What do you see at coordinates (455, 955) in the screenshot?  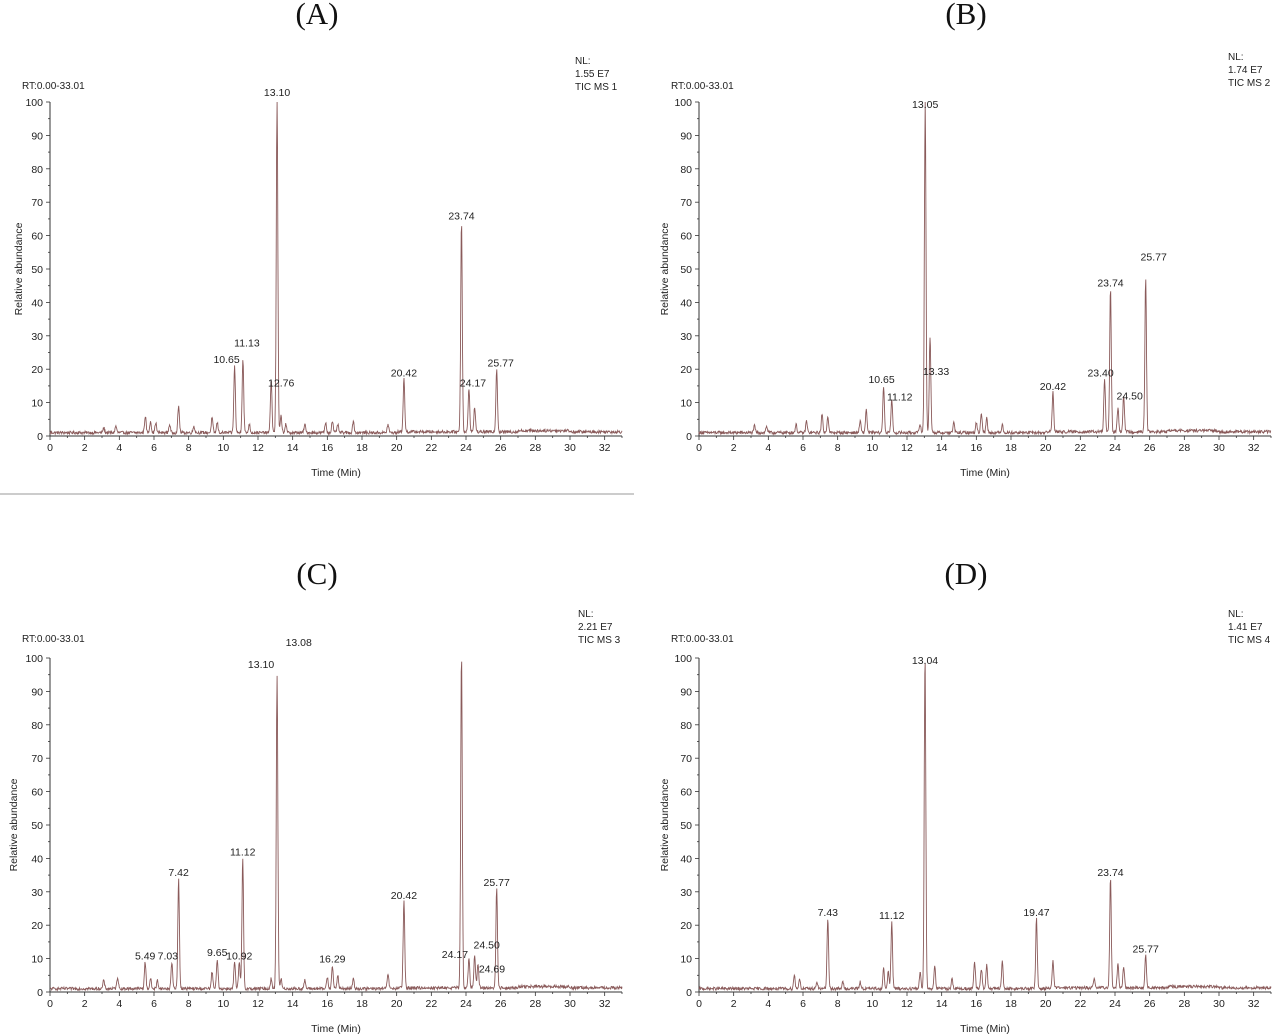 I see `peak-label: 24.17` at bounding box center [455, 955].